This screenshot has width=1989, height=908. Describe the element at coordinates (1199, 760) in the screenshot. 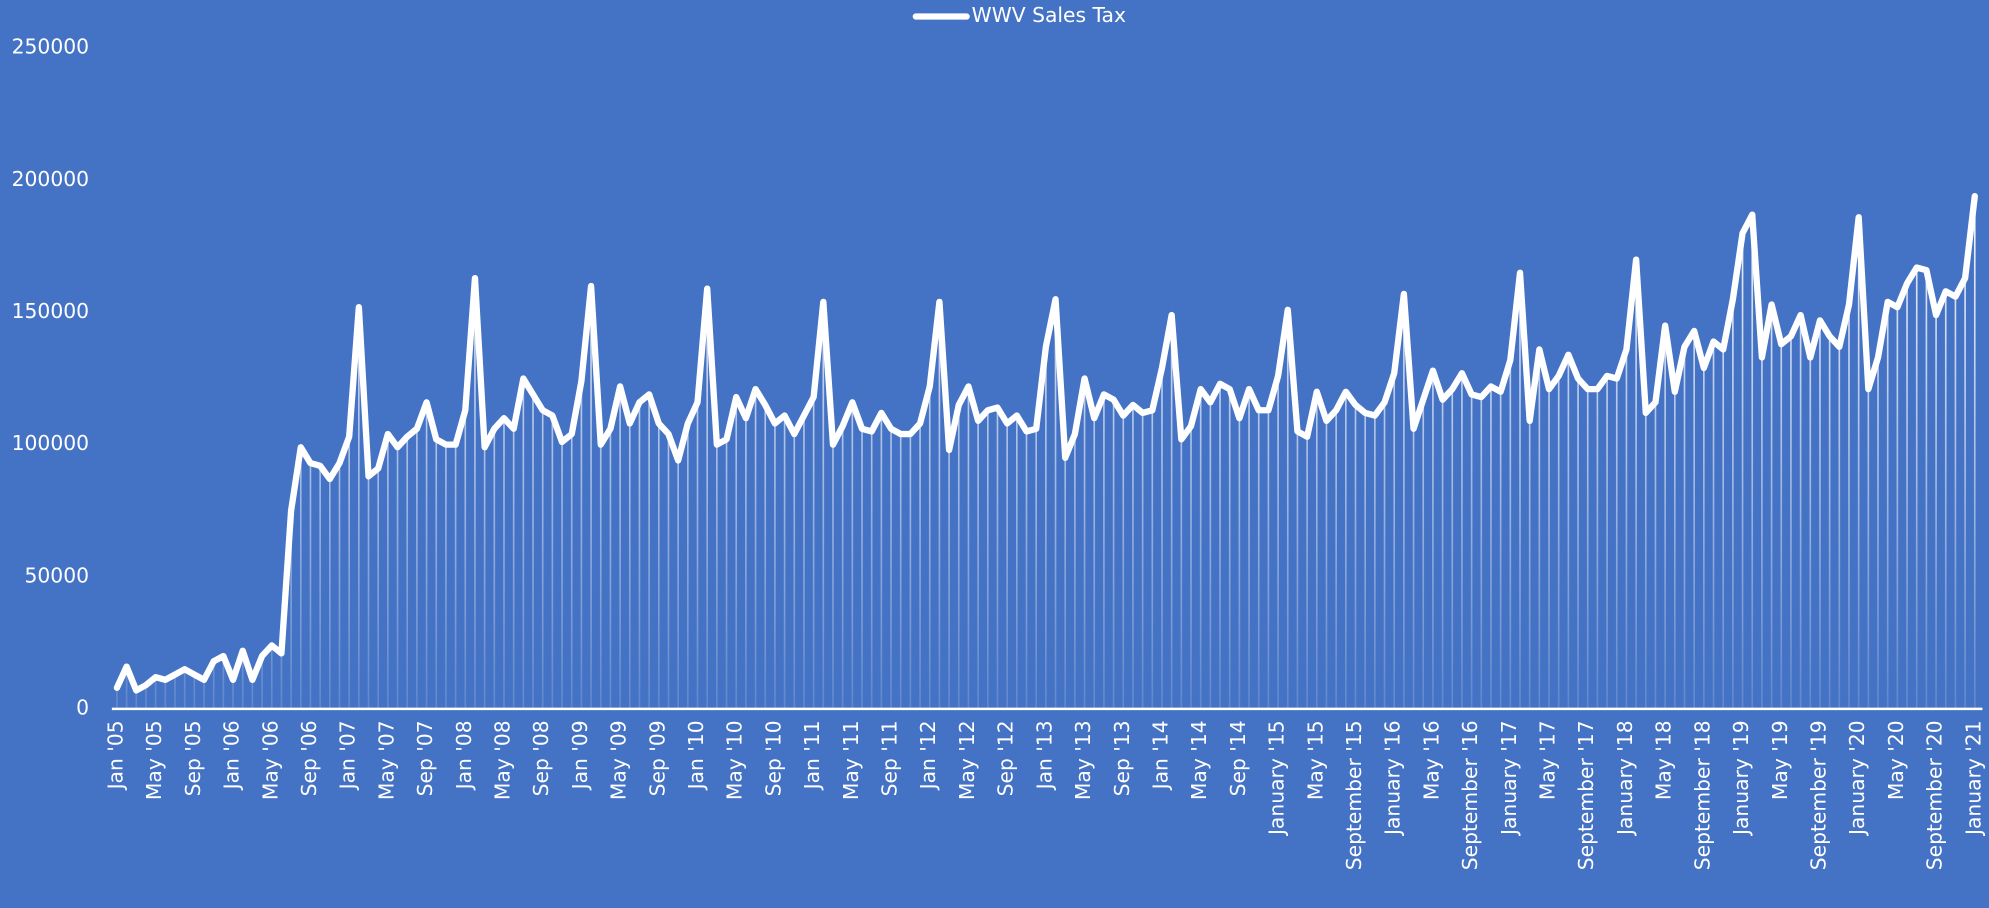

I see `x-tick-label: May '14` at that location.